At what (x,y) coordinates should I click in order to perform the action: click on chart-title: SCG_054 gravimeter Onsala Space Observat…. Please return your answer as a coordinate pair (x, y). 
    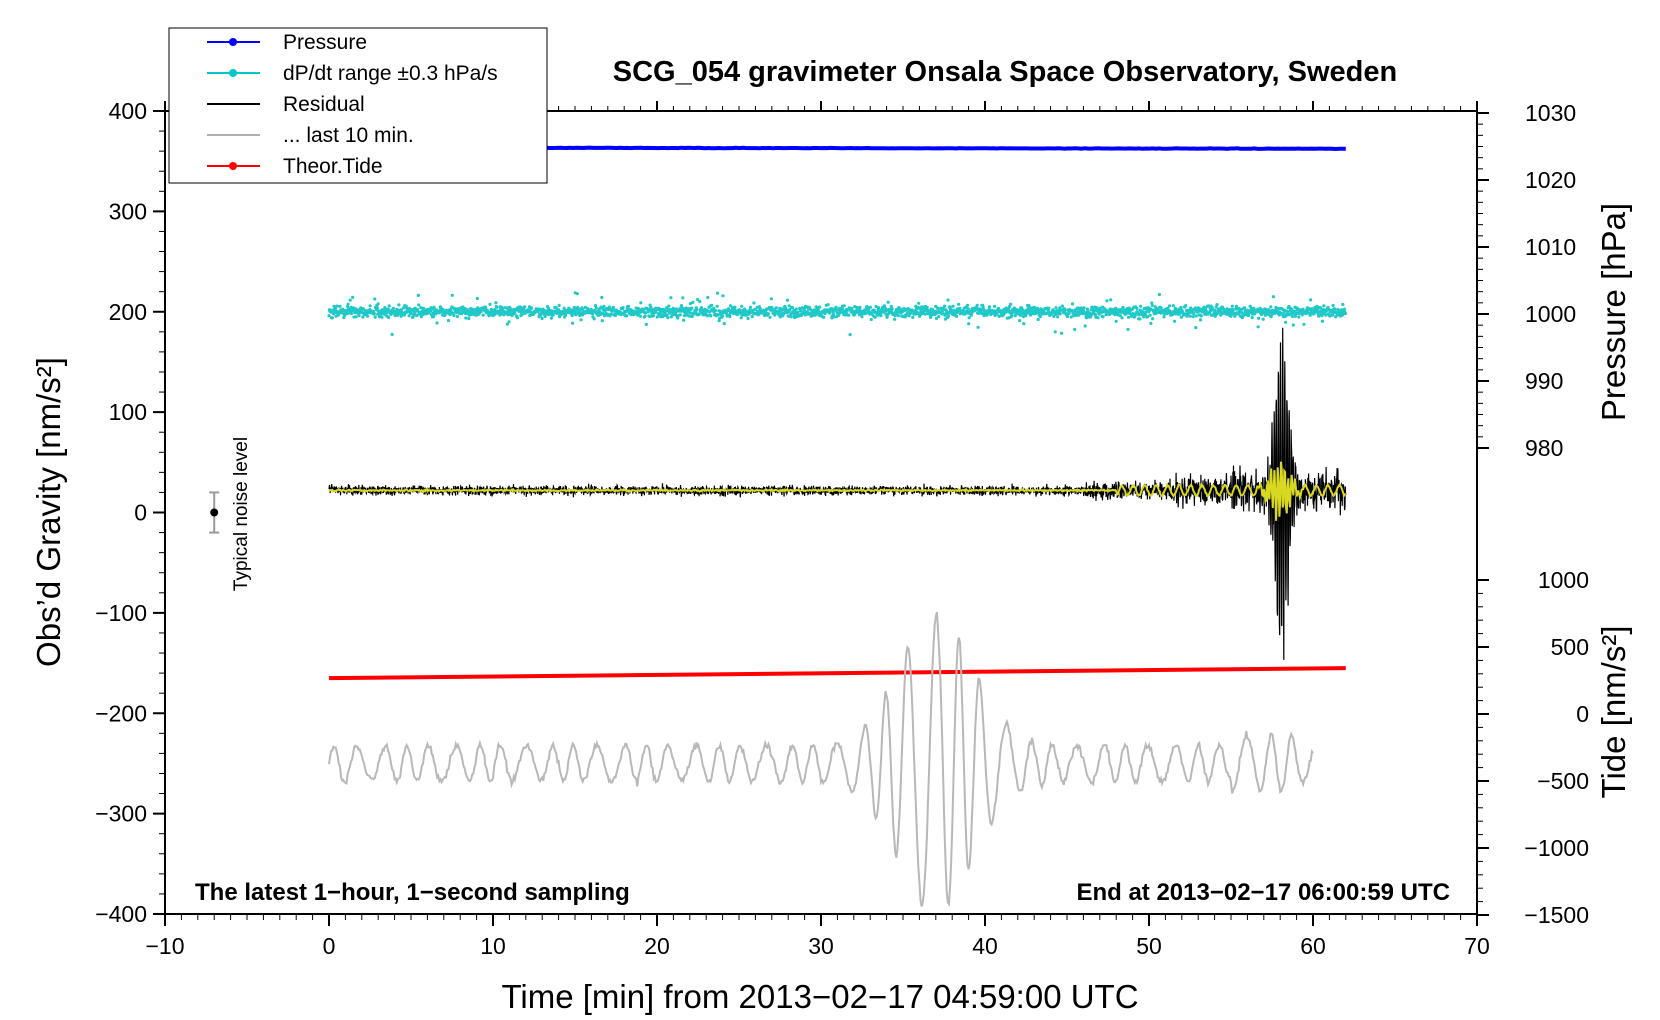
    Looking at the image, I should click on (1005, 72).